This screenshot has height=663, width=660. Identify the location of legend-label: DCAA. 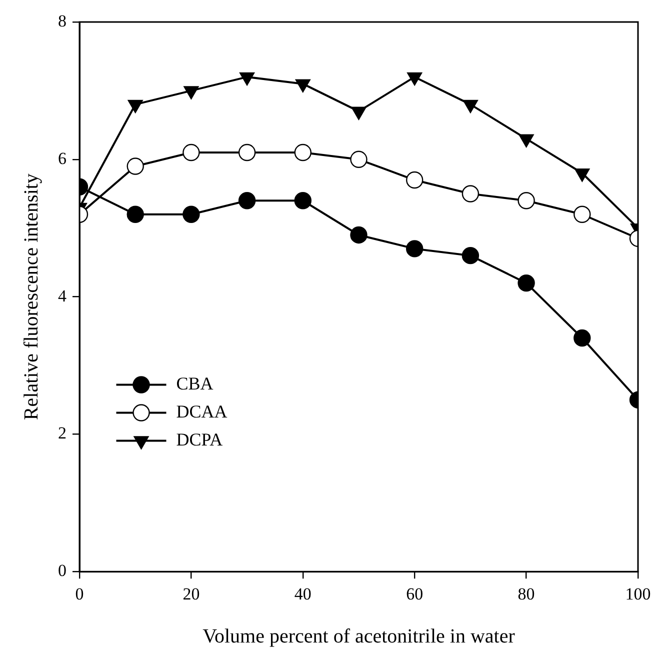
(202, 411).